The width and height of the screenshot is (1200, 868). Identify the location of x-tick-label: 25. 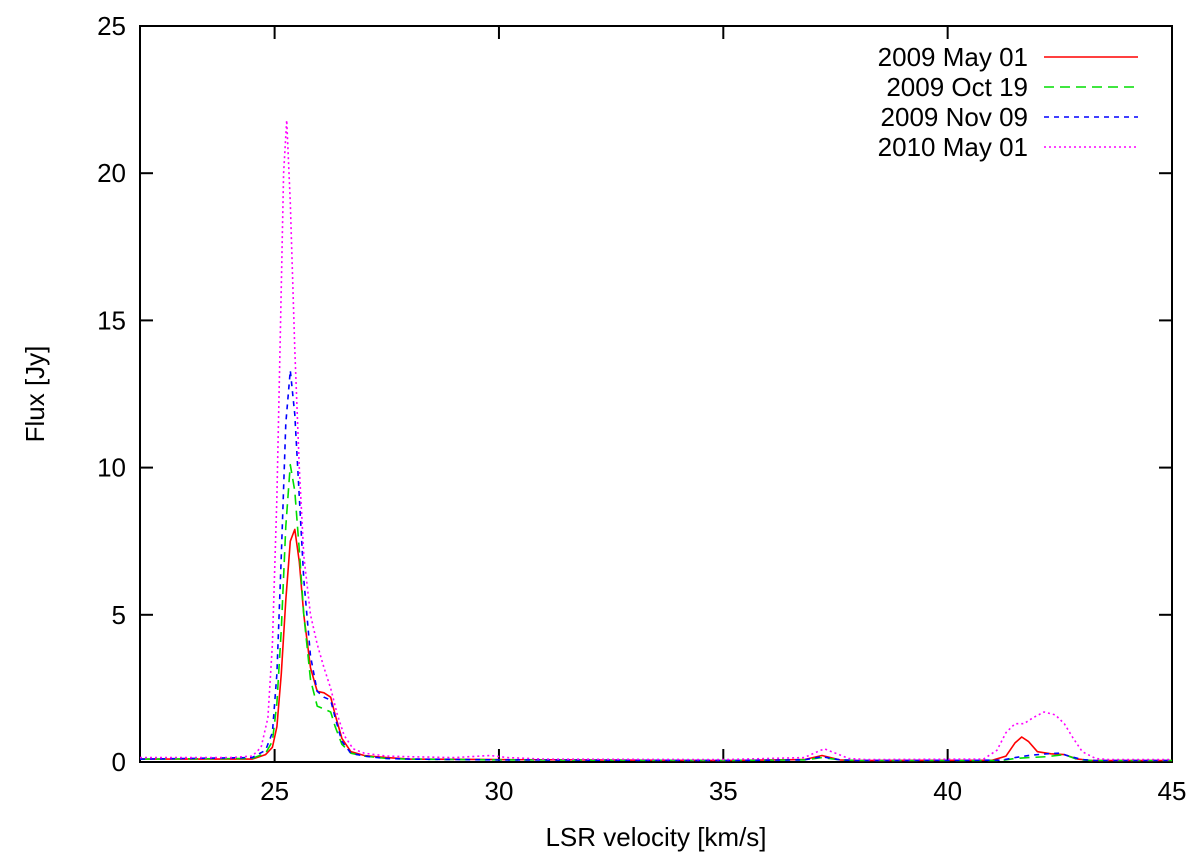
(274, 791).